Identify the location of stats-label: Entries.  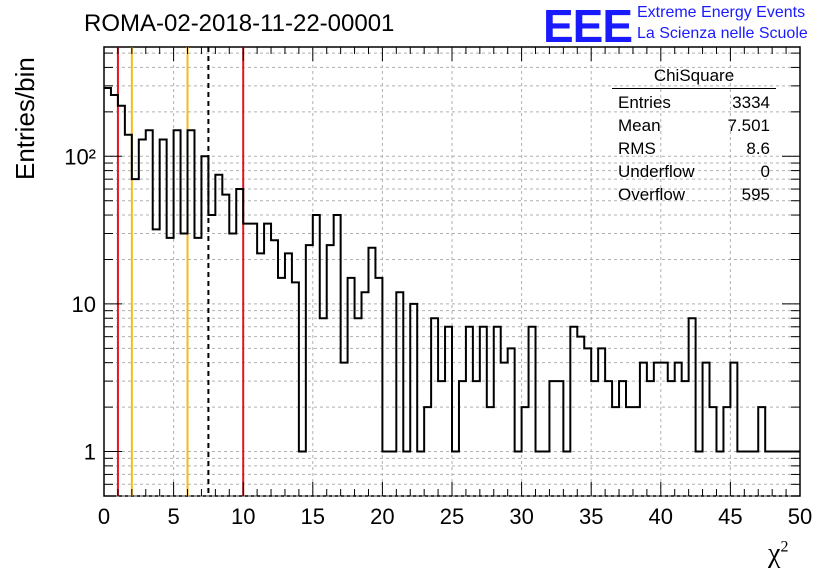
(644, 102).